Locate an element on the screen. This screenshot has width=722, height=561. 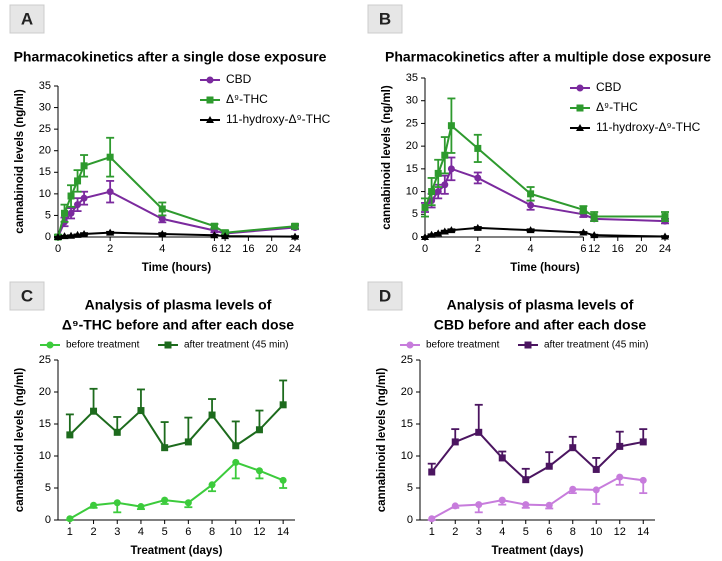
legend-label: before treatment is located at coordinates (103, 345).